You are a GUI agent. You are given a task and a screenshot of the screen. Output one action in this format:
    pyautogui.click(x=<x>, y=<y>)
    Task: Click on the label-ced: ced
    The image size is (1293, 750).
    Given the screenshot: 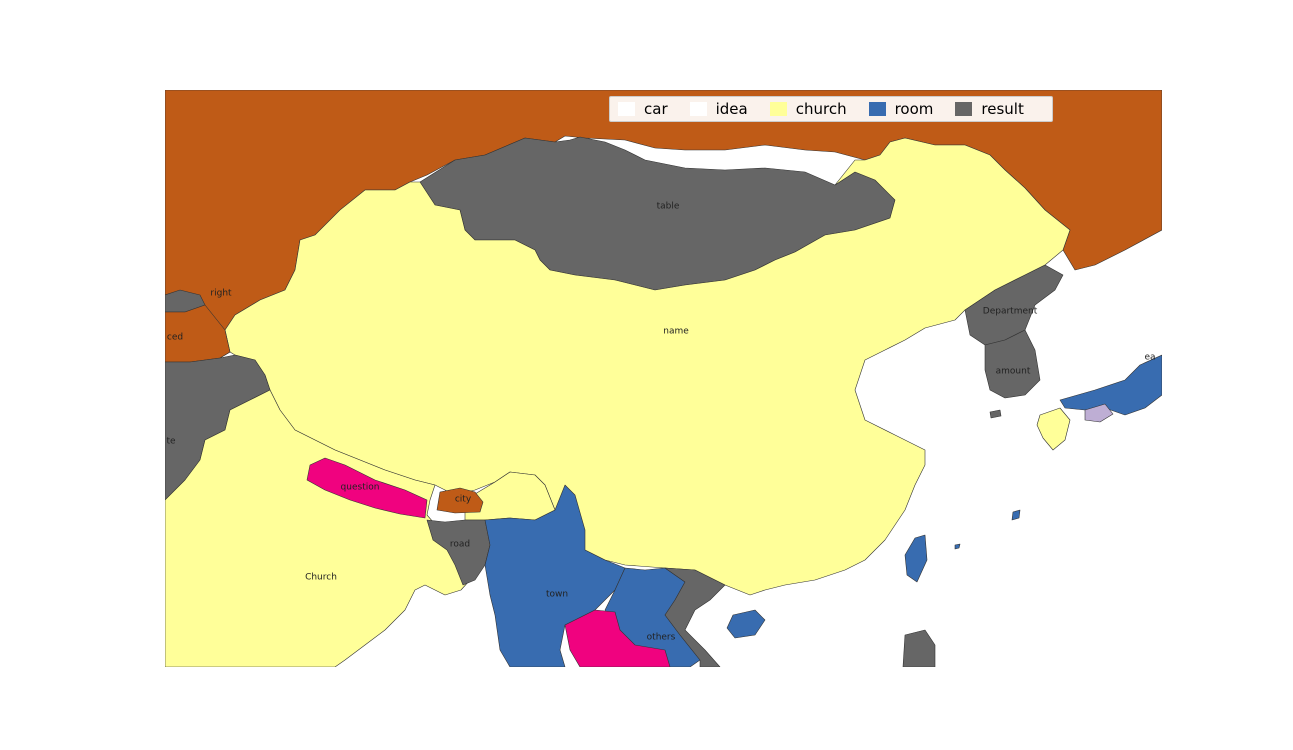 What is the action you would take?
    pyautogui.click(x=175, y=338)
    